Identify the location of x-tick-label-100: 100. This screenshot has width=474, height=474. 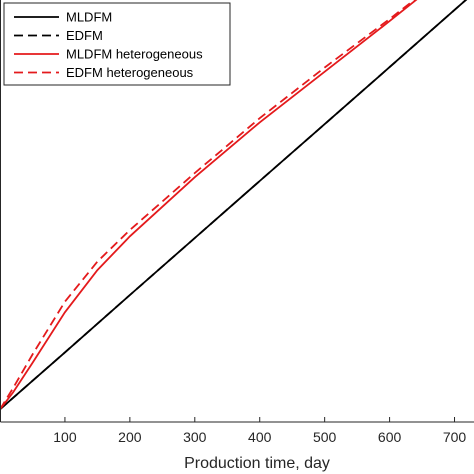
(65, 437).